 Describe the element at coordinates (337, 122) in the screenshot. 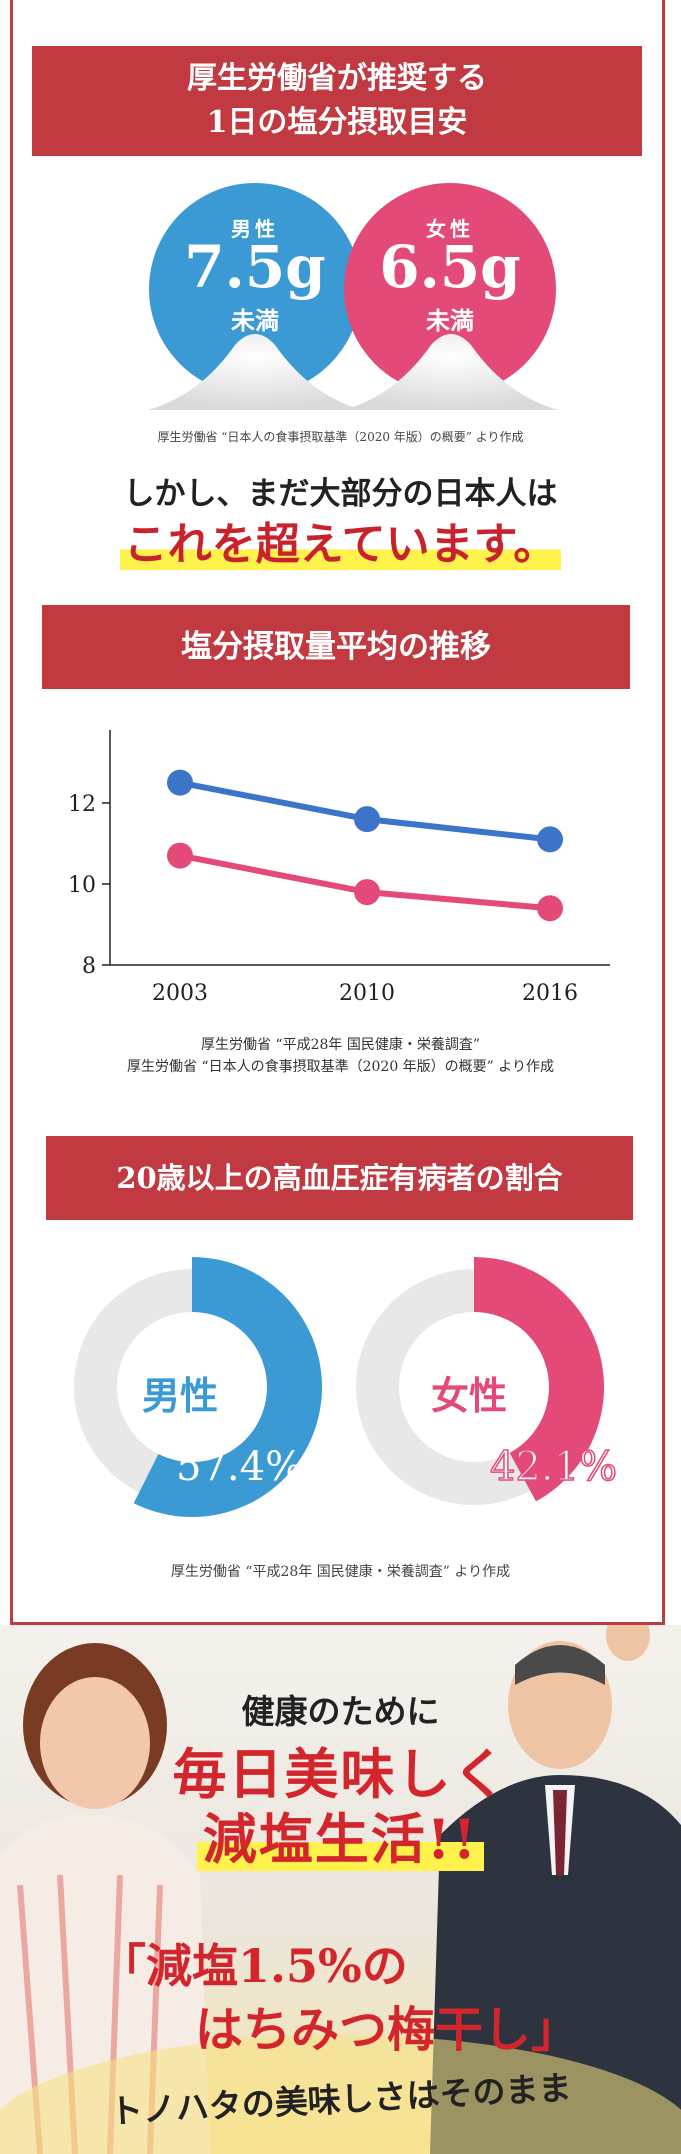

I see `banner-title-line2: 1日の塩分摂取目安` at that location.